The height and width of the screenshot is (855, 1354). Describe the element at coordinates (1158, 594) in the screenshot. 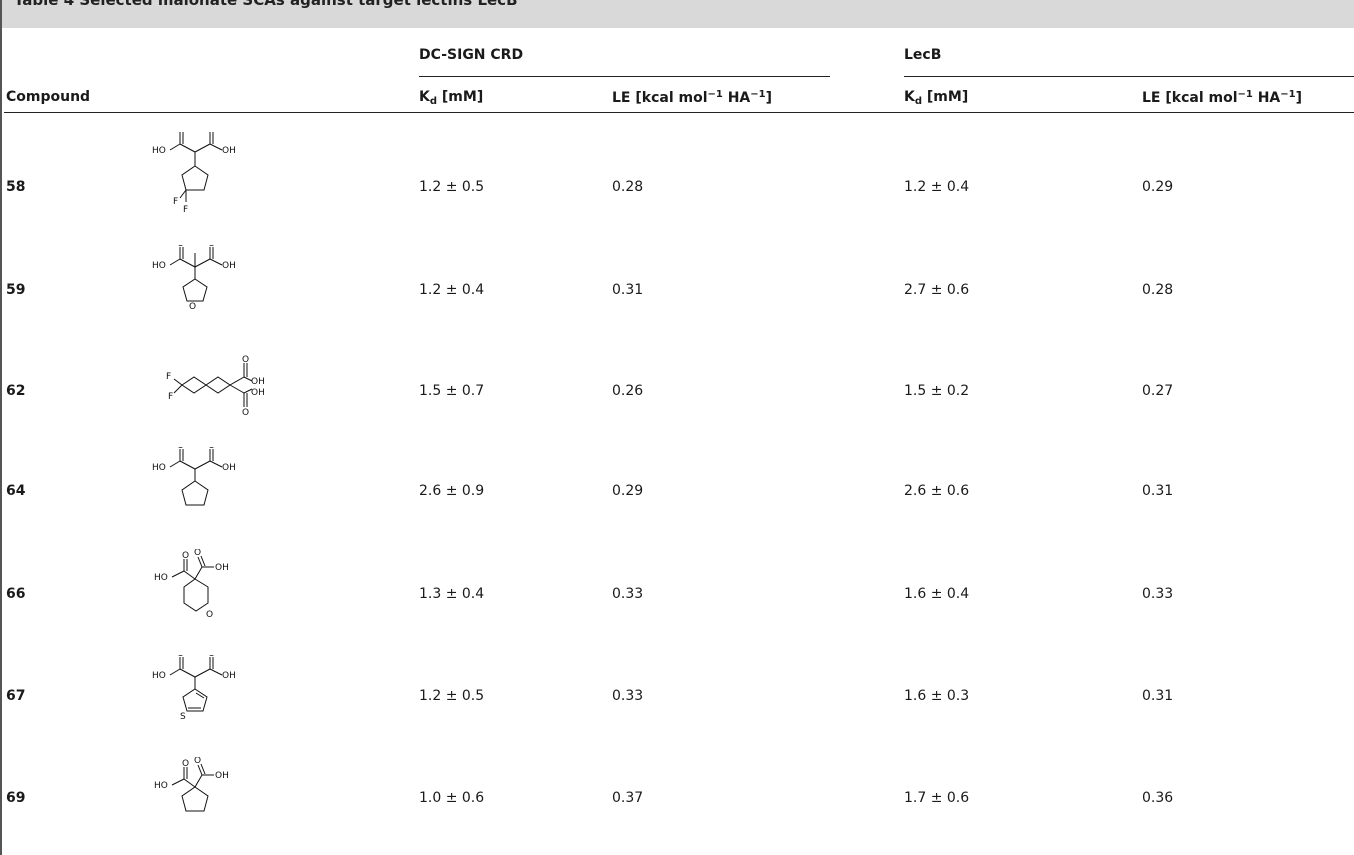

I see `lecb-le-value: 0.33` at that location.